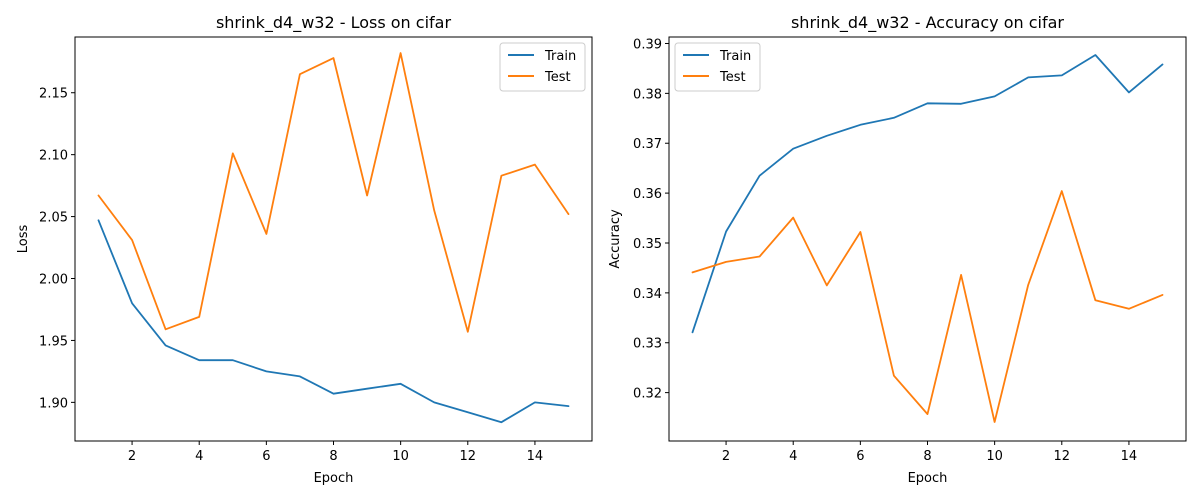 The height and width of the screenshot is (500, 1200). I want to click on y-axis-label: Accuracy, so click(615, 239).